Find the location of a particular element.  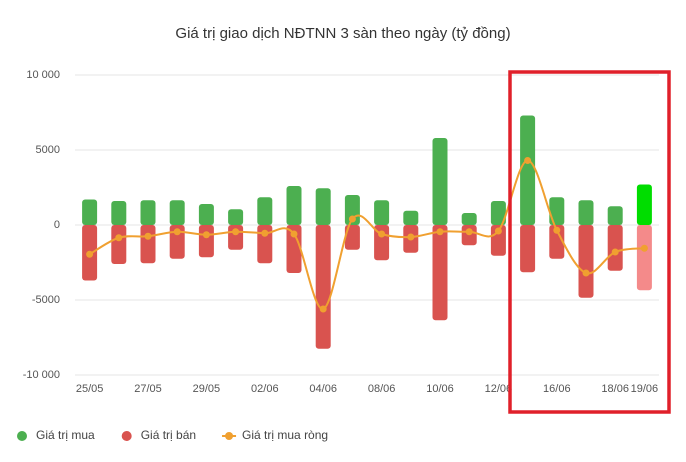

y-tick-label: -5000 is located at coordinates (46, 300).